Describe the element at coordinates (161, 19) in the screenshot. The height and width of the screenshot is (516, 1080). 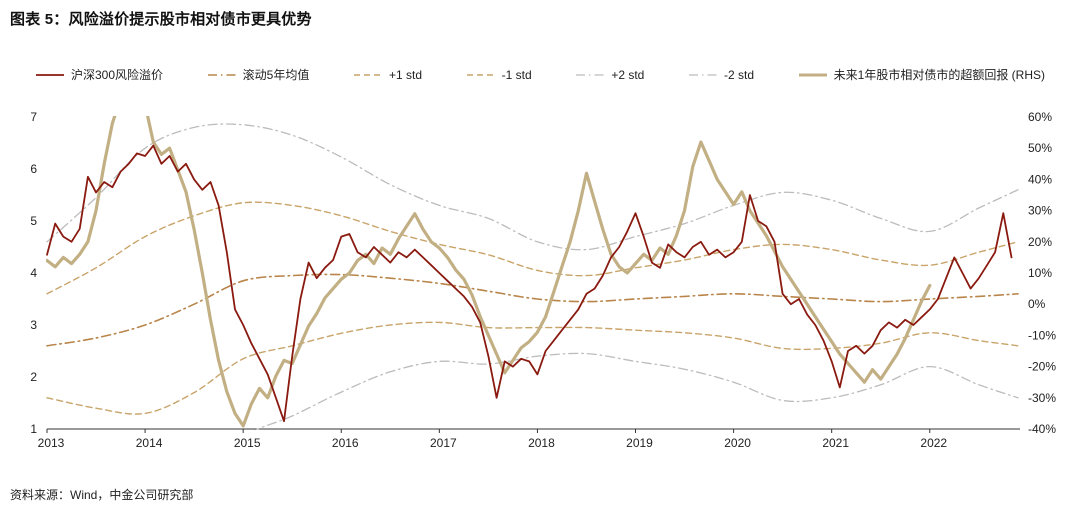
I see `page-title: 图表 5：风险溢价提示股市相对债市更具优势` at that location.